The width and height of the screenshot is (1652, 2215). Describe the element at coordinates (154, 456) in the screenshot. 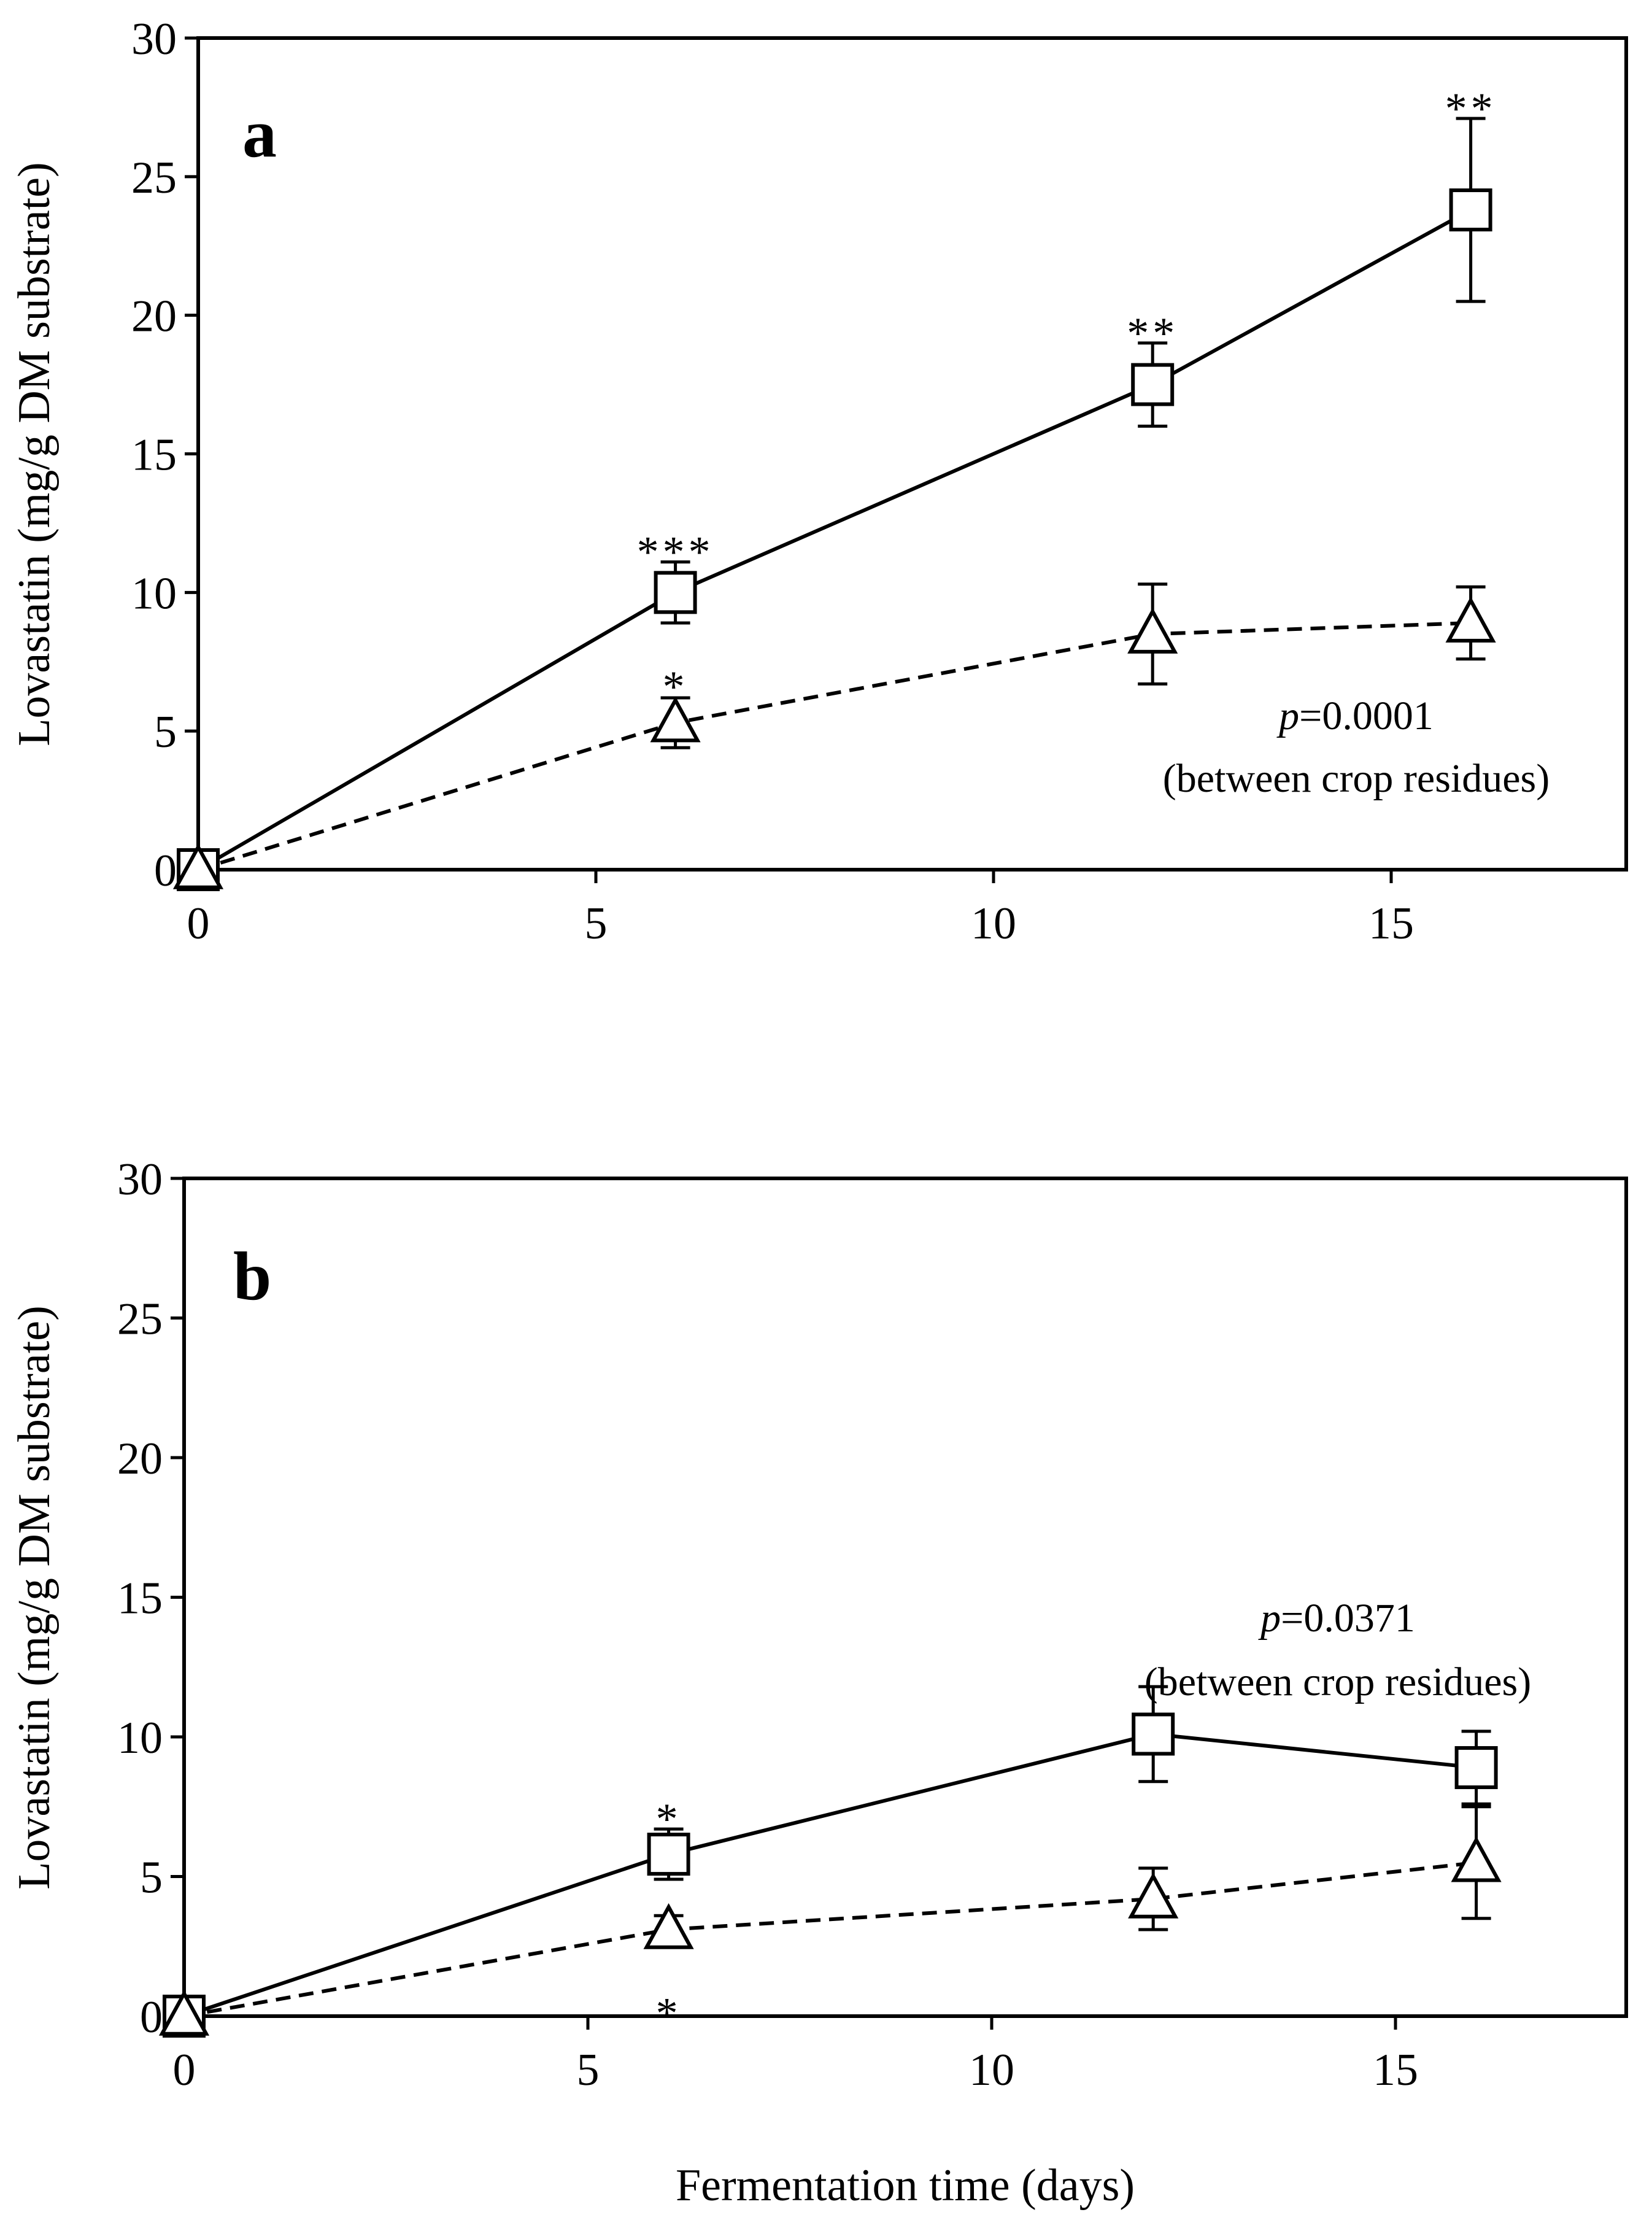

I see `panel-a-y-tick-label-15: 15` at that location.